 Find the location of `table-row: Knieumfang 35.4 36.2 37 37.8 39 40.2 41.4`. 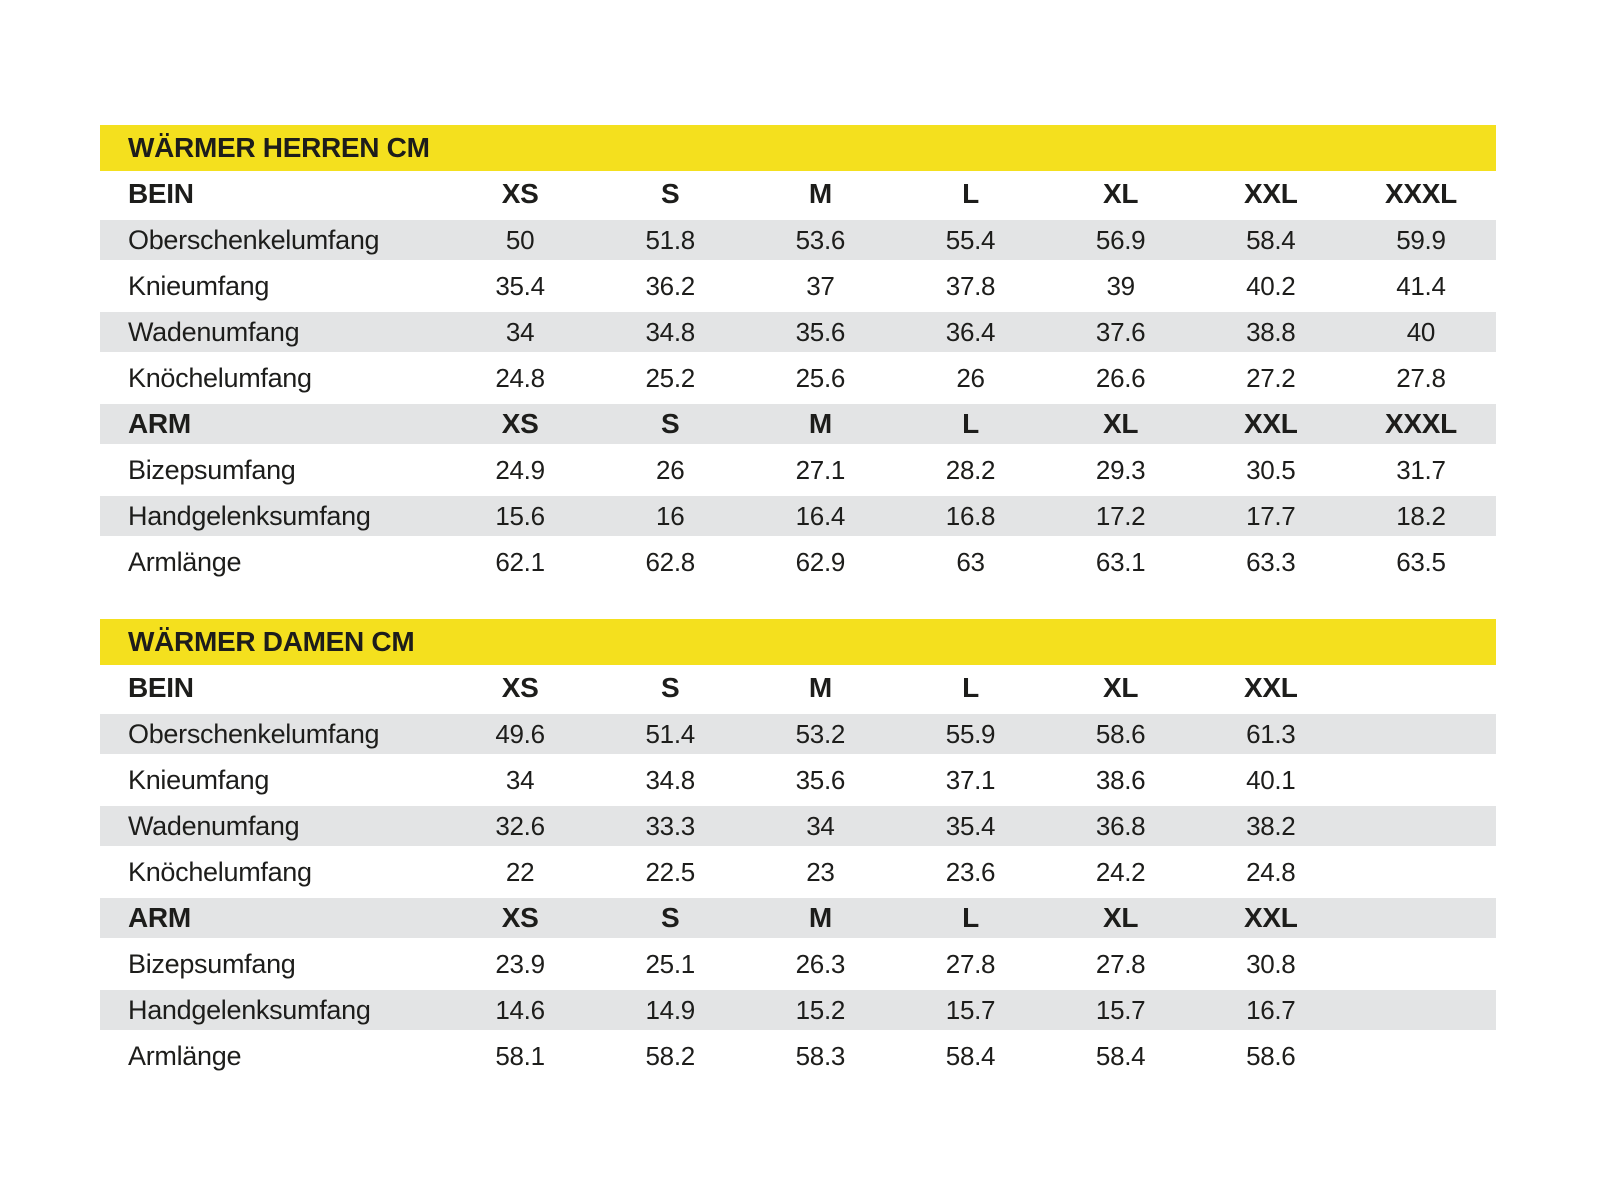

table-row: Knieumfang 35.4 36.2 37 37.8 39 40.2 41.4 is located at coordinates (798, 286).